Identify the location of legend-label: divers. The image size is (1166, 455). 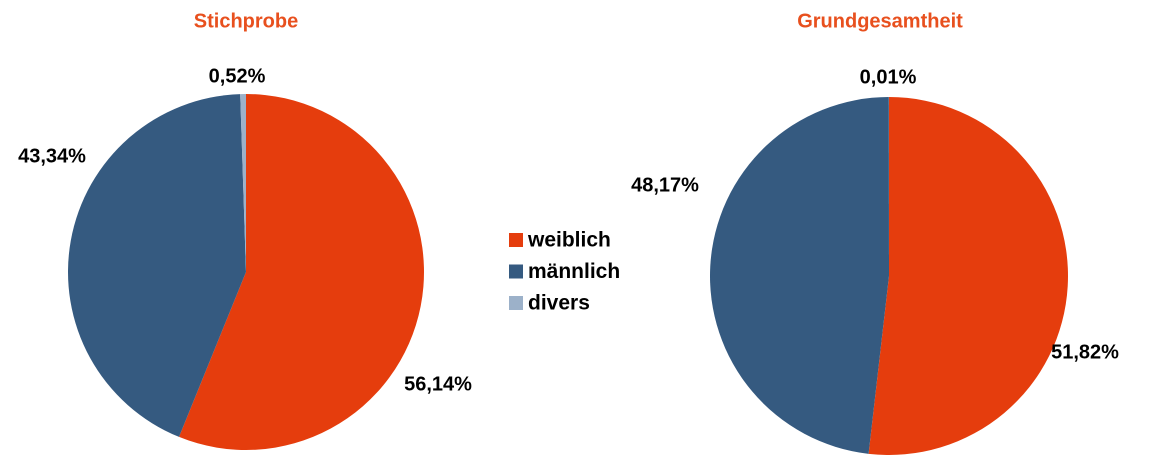
(559, 303).